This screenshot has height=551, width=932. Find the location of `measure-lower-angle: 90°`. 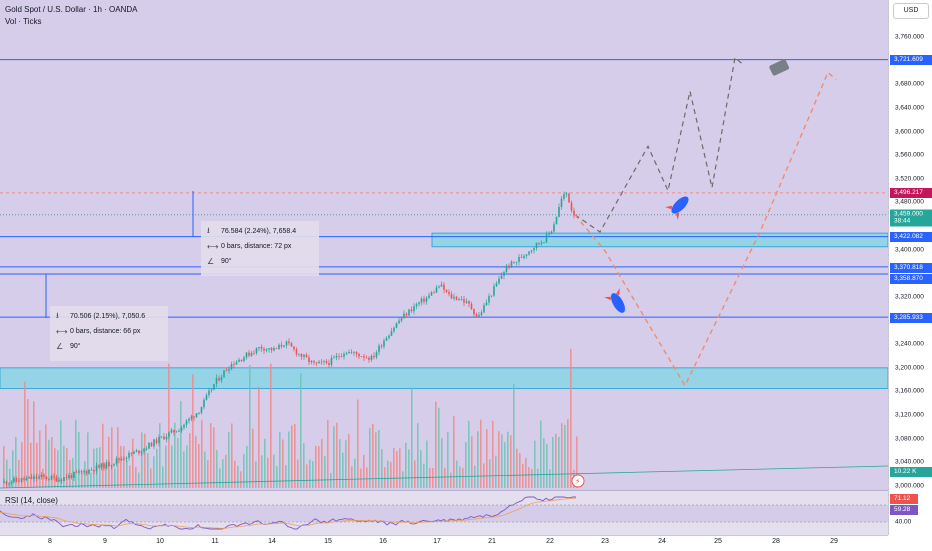

measure-lower-angle: 90° is located at coordinates (75, 346).